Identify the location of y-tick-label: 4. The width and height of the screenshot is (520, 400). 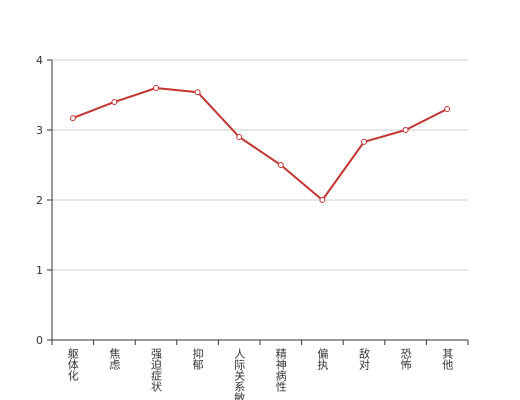
(39, 60).